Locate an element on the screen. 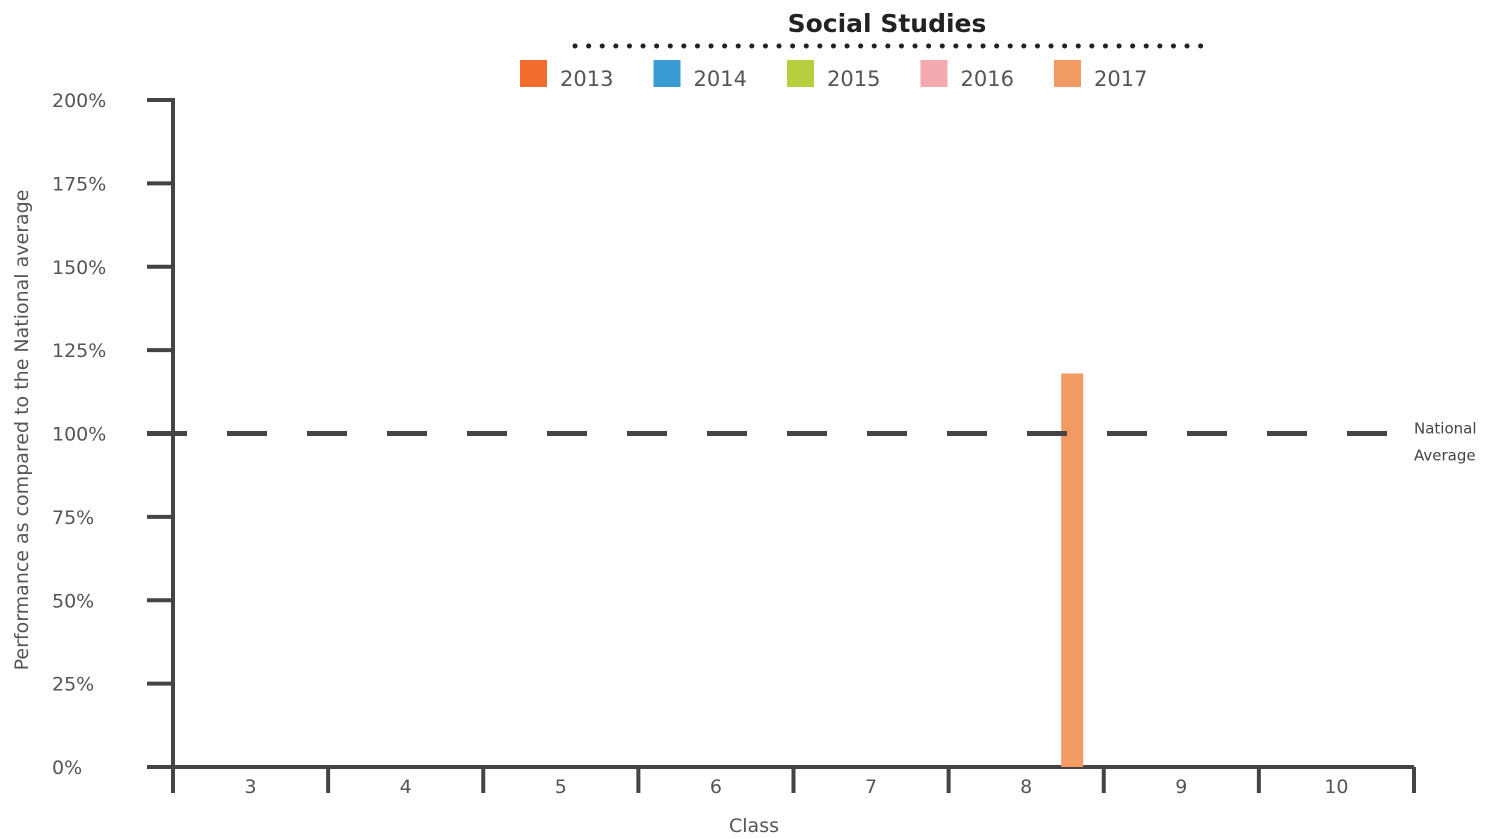  x-axis: 3 4 5 6 7 8 9 10 is located at coordinates (781, 781).